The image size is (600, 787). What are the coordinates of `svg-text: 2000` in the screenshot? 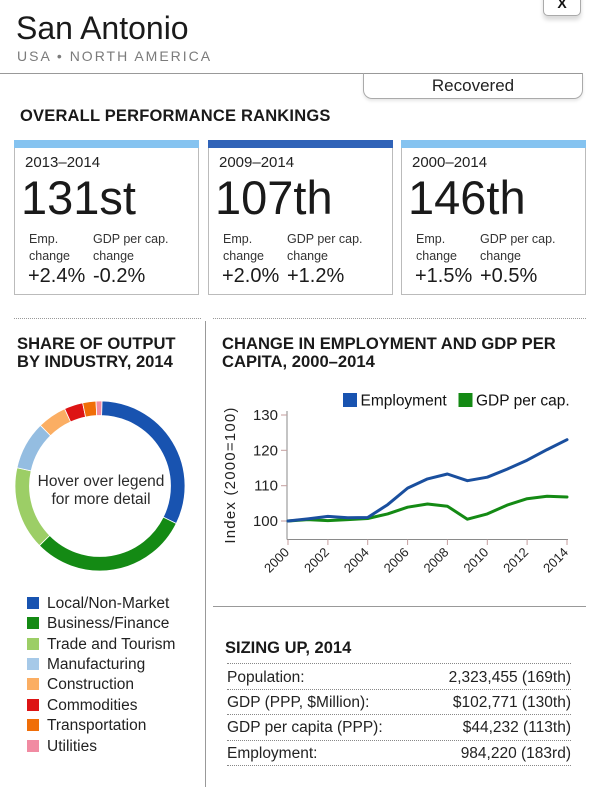 It's located at (276, 560).